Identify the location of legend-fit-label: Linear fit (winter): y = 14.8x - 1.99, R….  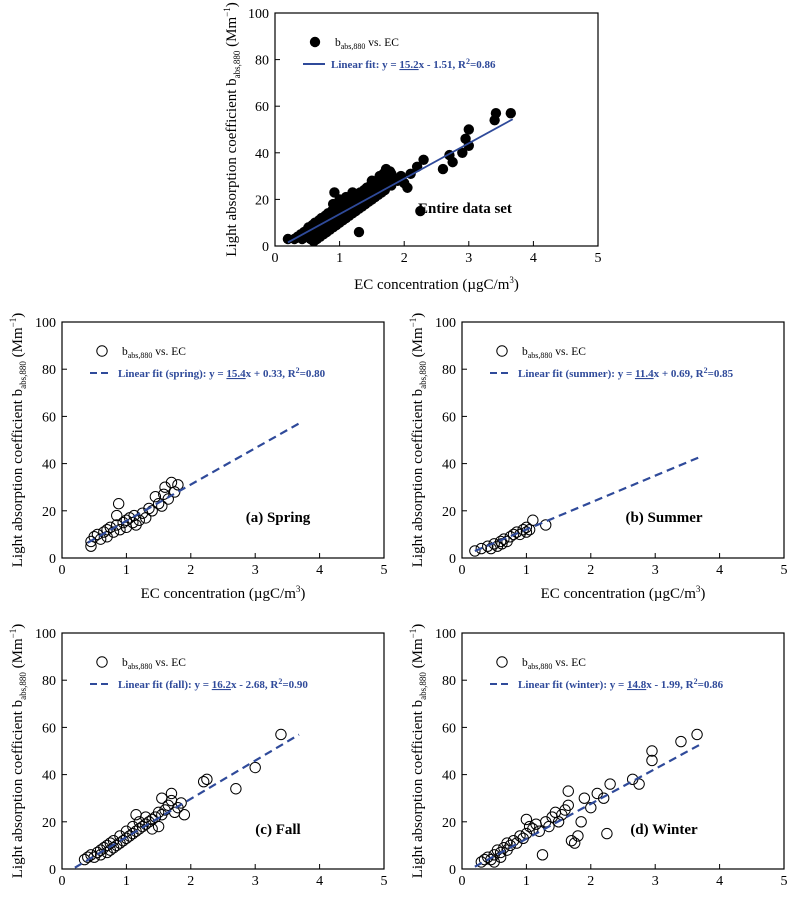
(621, 684).